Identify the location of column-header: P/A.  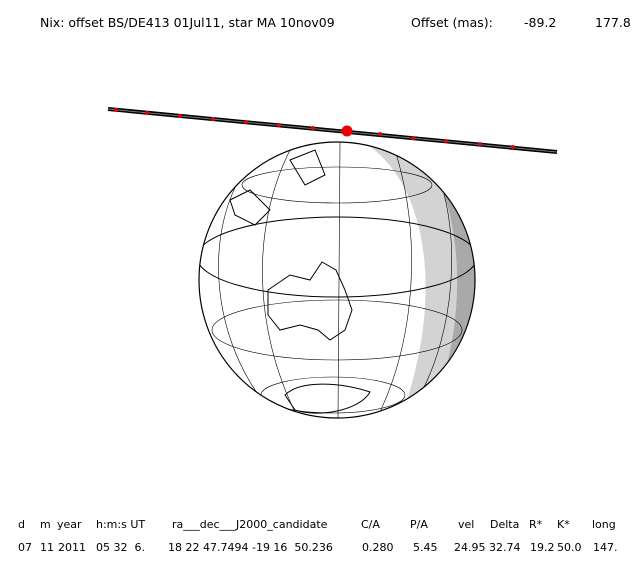
(419, 524).